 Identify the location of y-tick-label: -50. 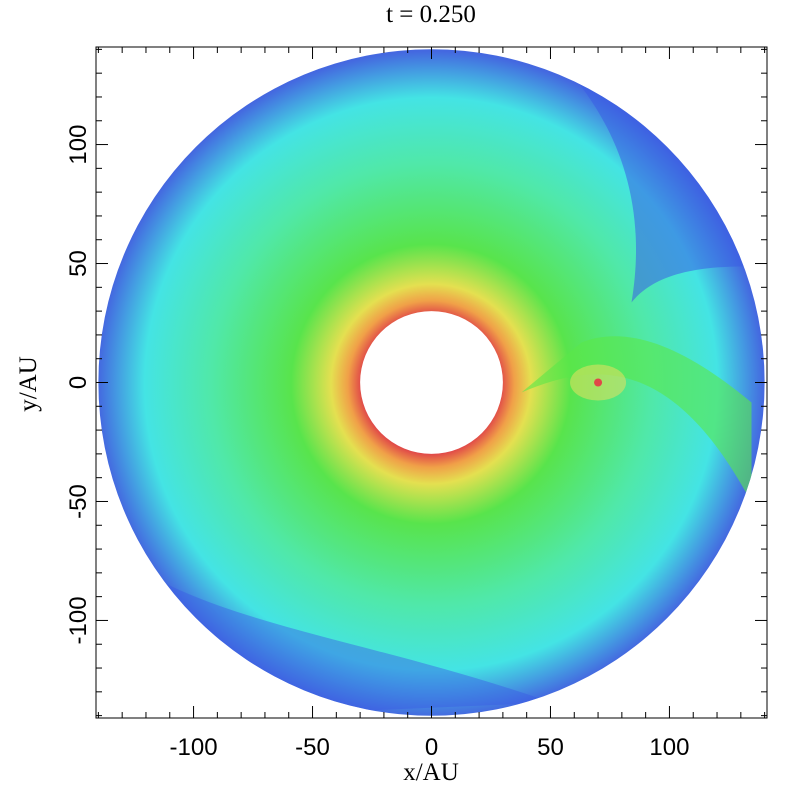
(78, 501).